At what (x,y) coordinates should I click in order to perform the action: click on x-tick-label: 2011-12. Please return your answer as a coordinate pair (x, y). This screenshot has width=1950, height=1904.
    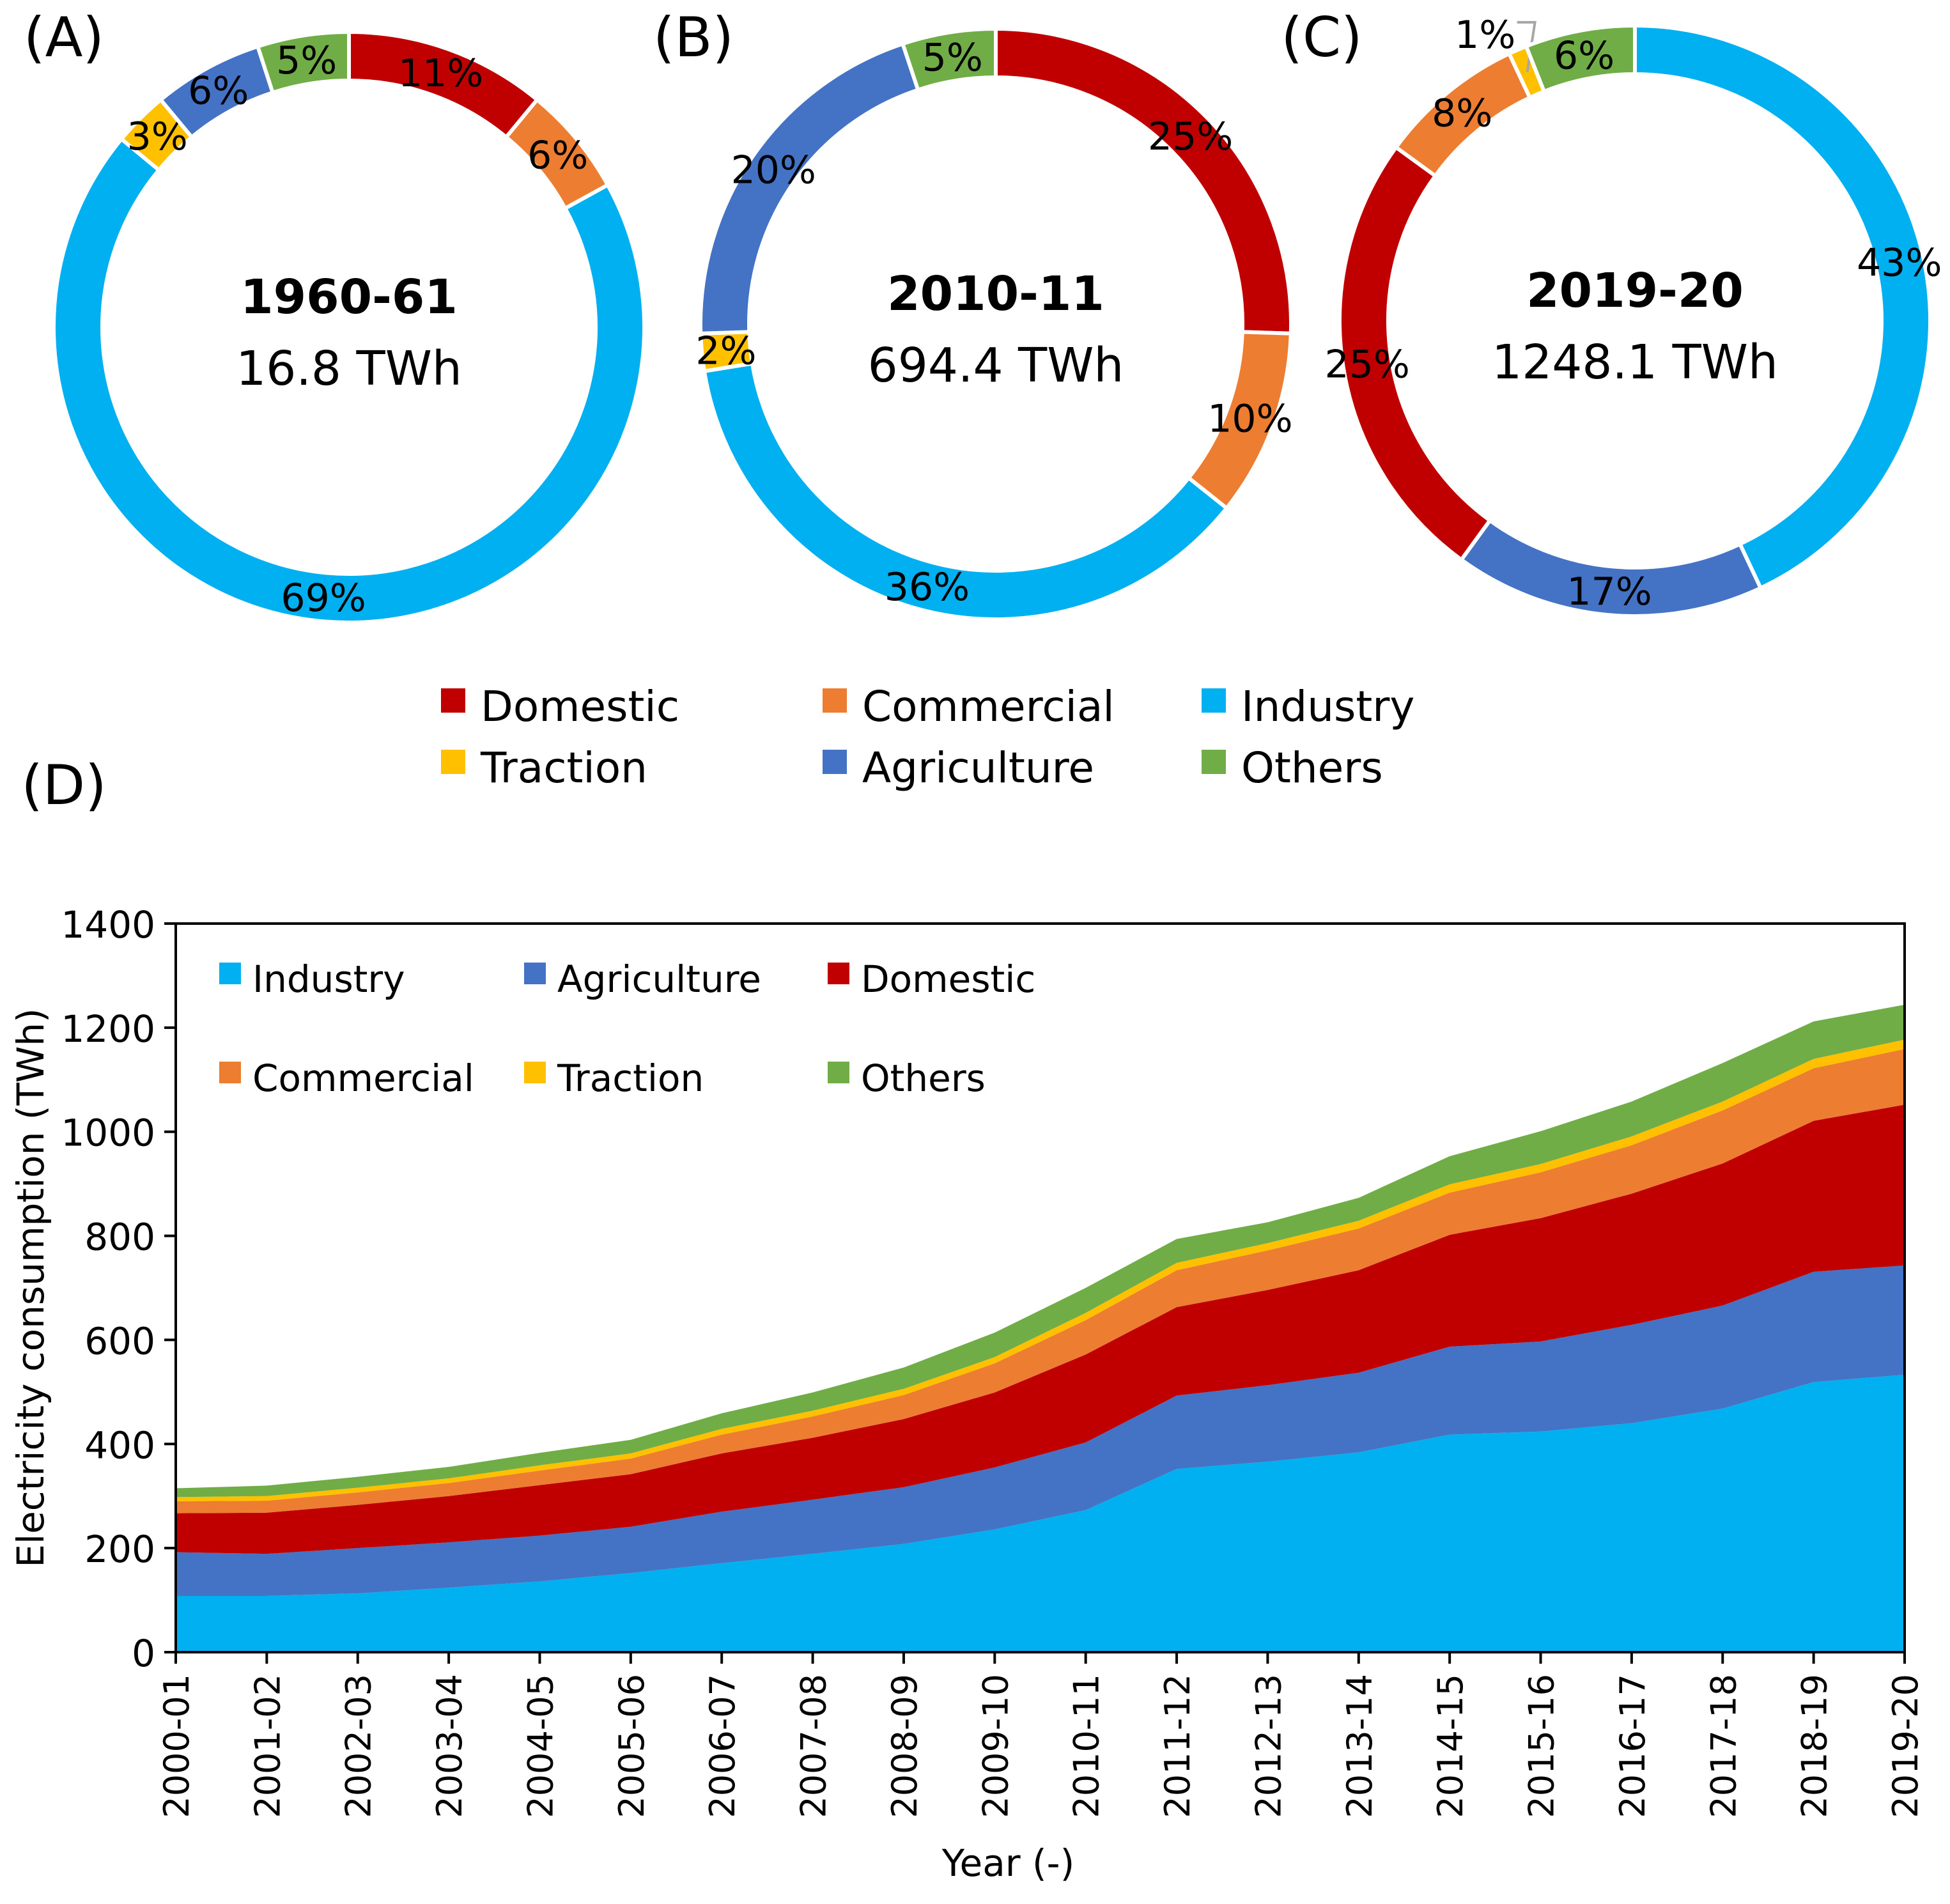
    Looking at the image, I should click on (1177, 1746).